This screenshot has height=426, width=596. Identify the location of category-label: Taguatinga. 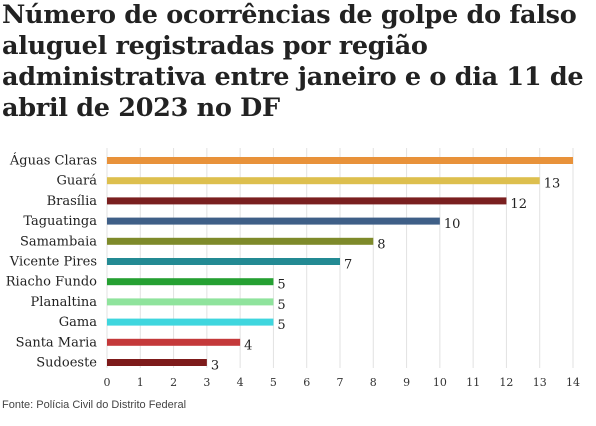
(60, 221).